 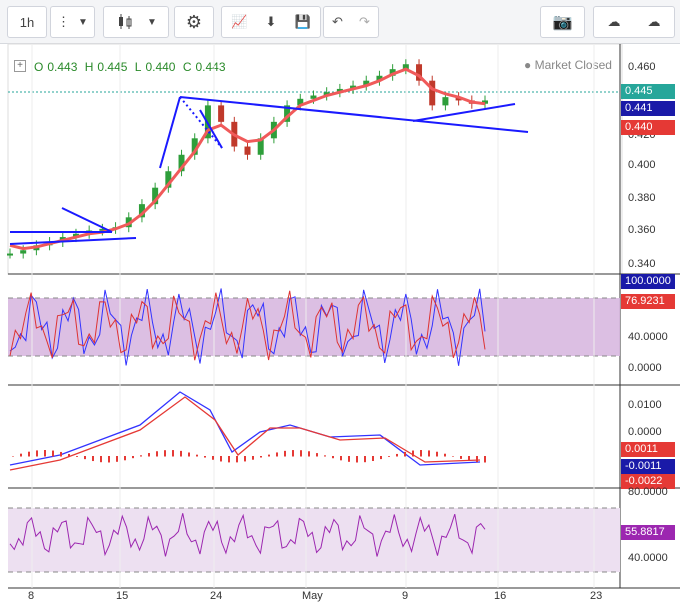 I want to click on cloud-download-icon: ☁, so click(x=614, y=21).